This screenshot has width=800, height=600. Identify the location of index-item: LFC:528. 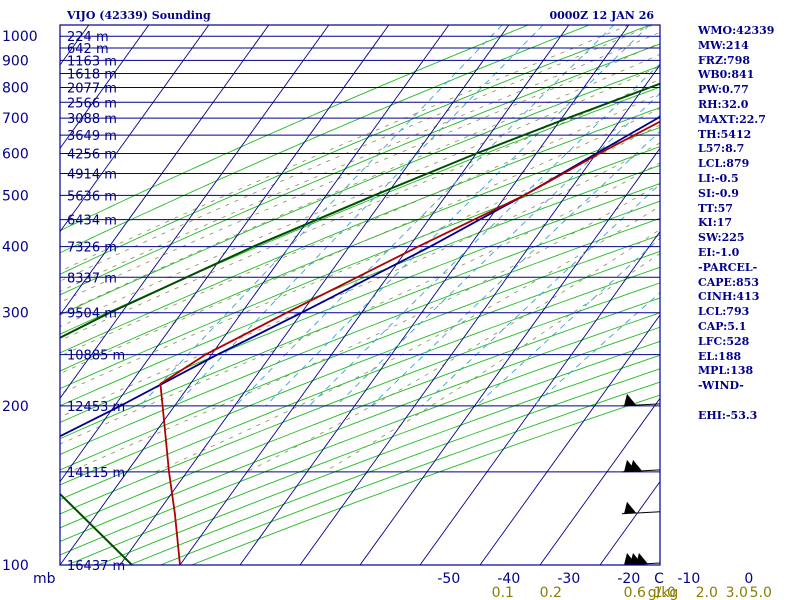
(724, 341).